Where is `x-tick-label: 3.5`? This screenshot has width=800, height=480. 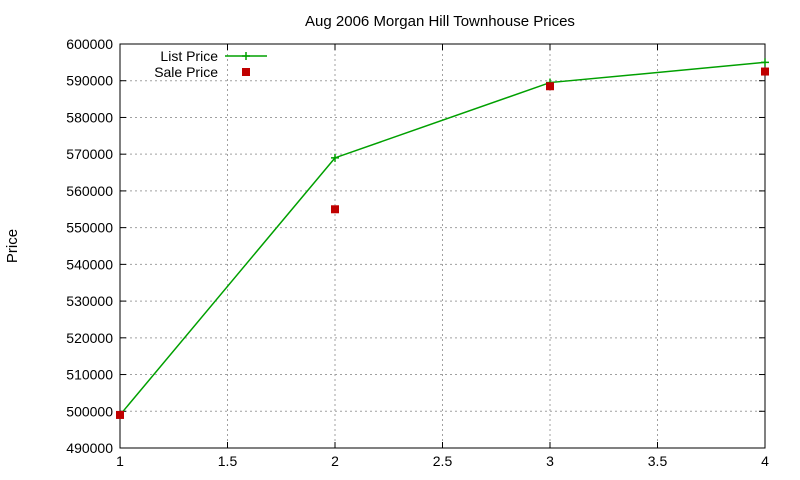
x-tick-label: 3.5 is located at coordinates (658, 461).